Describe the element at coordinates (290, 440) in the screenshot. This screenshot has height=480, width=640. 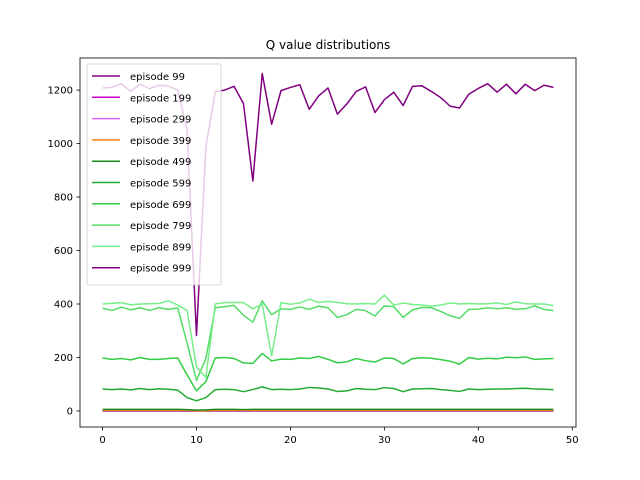
I see `x-tick-label: 20` at that location.